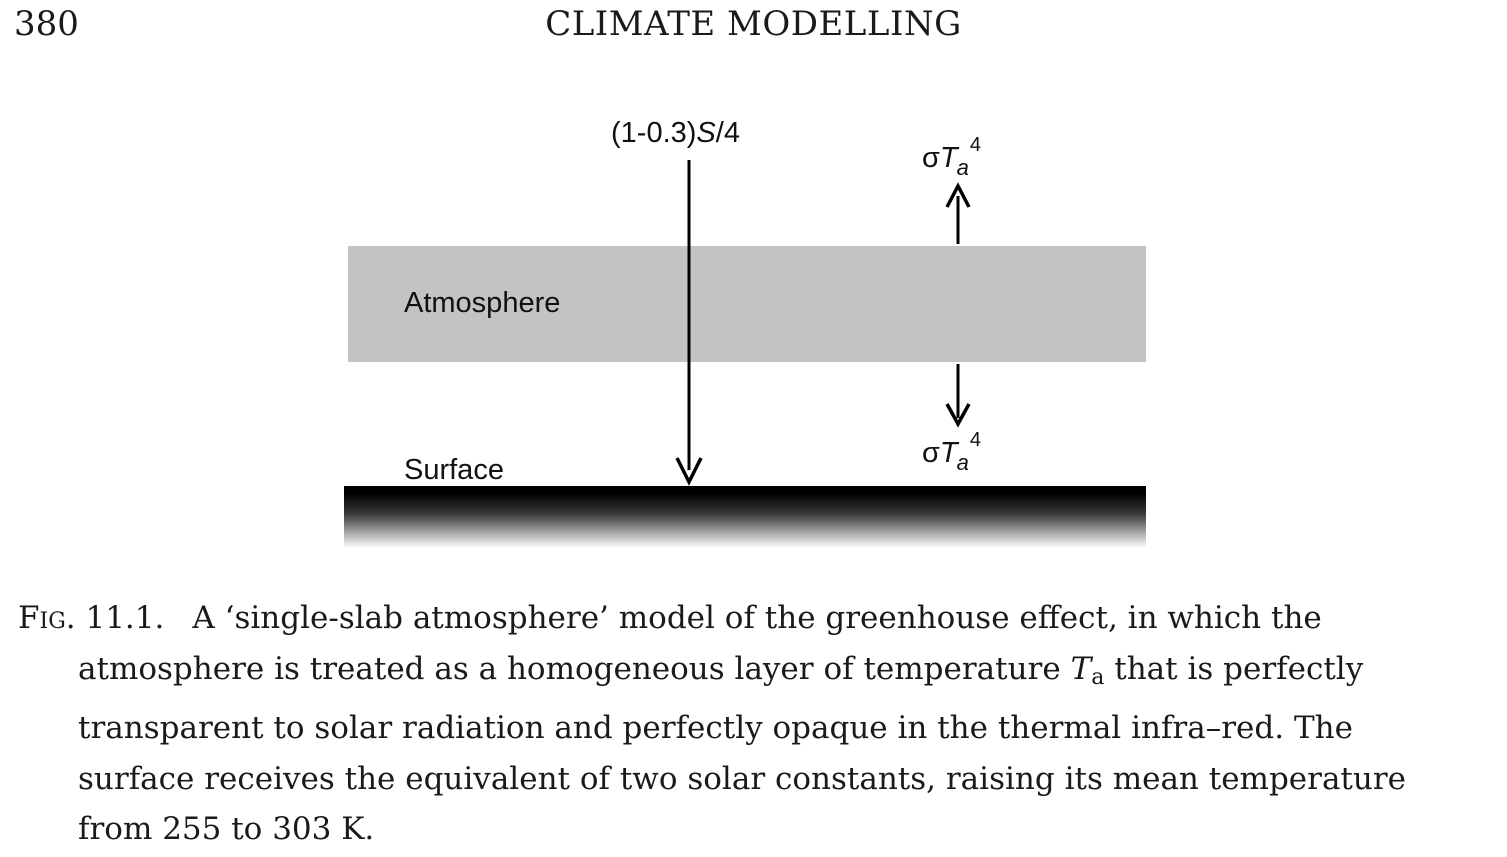 This screenshot has height=857, width=1507. I want to click on running-head: CLIMATE MODELLING, so click(753, 24).